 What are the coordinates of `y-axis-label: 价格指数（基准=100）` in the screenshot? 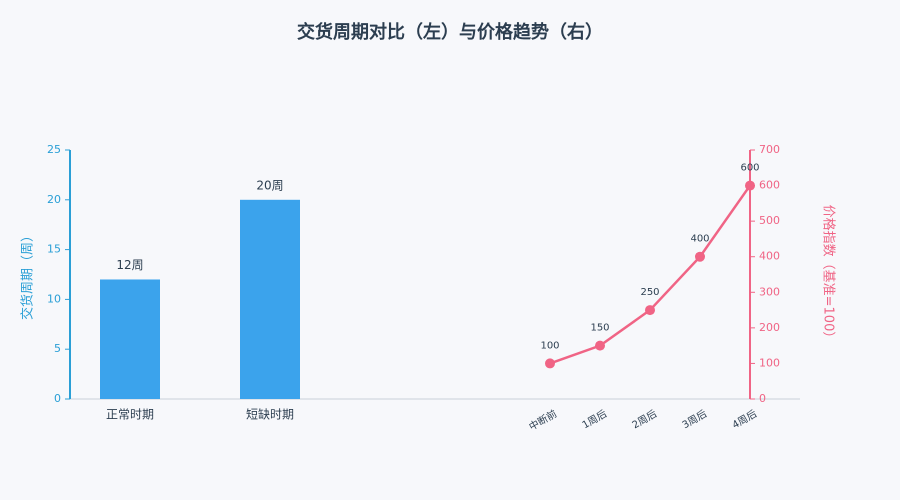 It's located at (829, 275).